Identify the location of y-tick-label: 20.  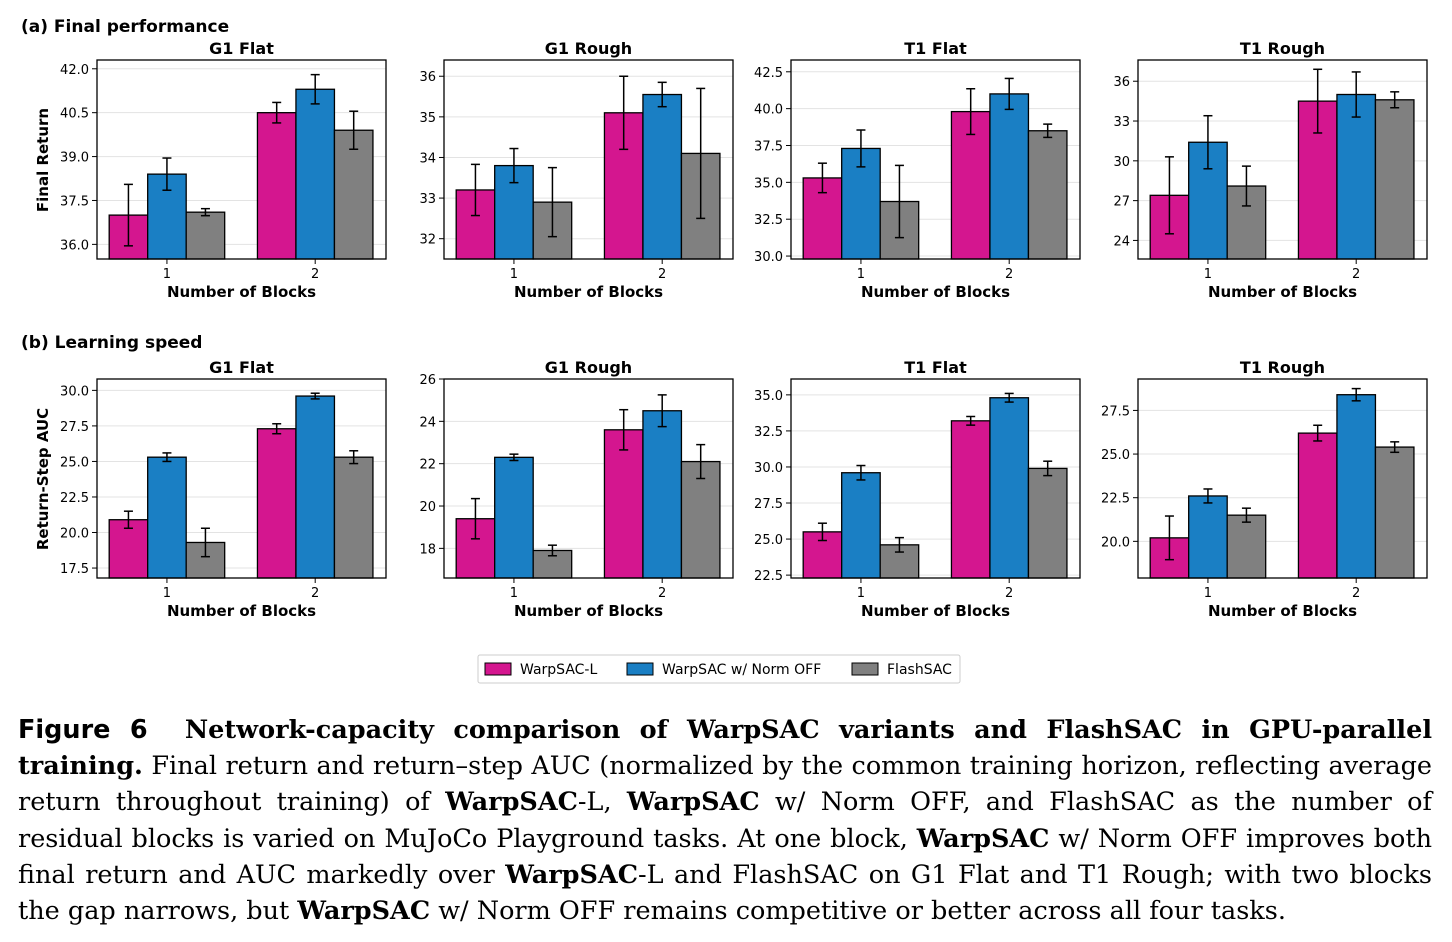
(427, 507).